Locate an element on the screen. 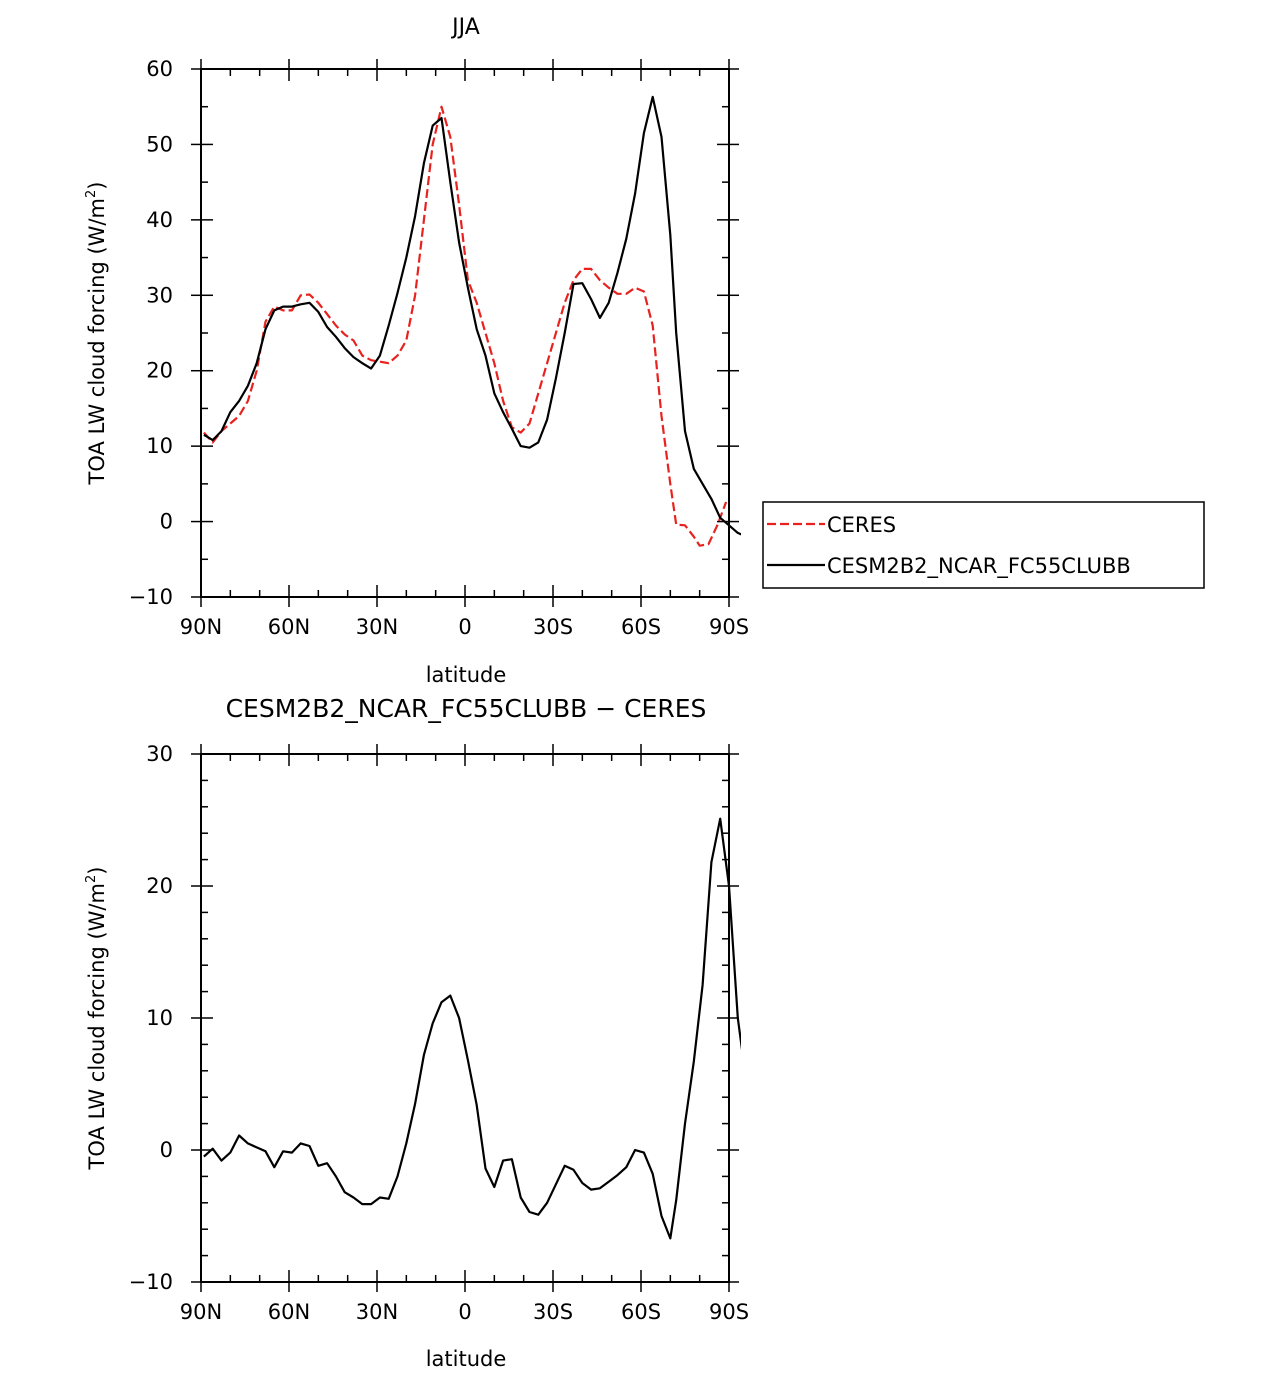  top-y-tick-label: 60 is located at coordinates (159, 69).